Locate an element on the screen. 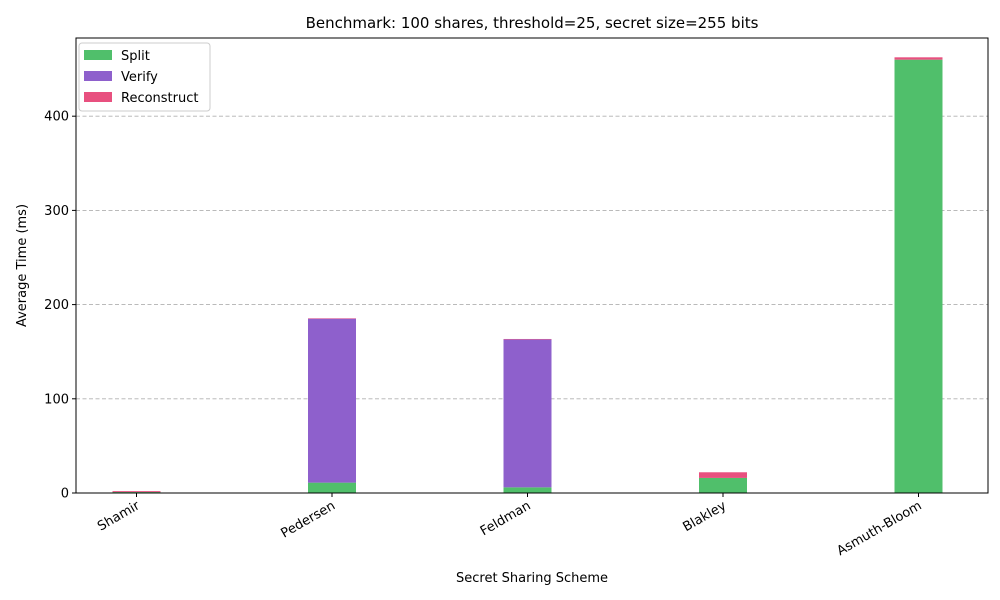 The height and width of the screenshot is (600, 1000). bar-verify-feldman is located at coordinates (527, 413).